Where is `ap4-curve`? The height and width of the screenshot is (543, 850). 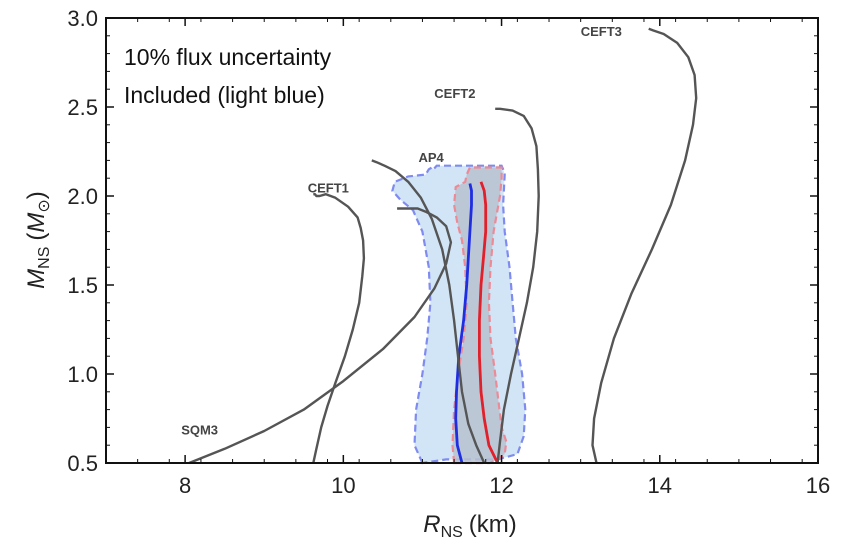
ap4-curve is located at coordinates (428, 311).